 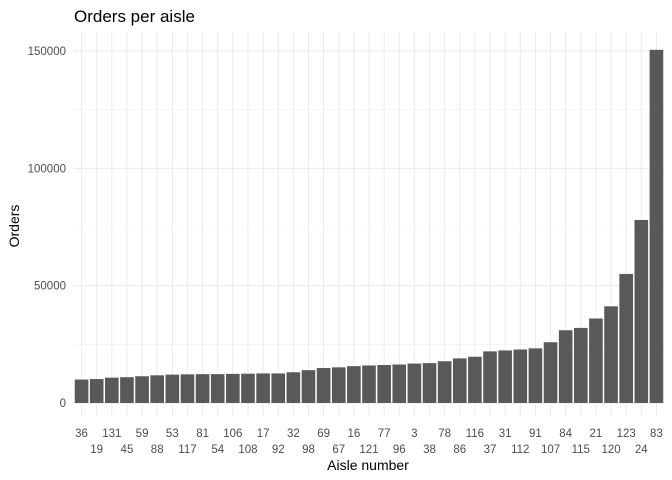 What do you see at coordinates (429, 450) in the screenshot?
I see `x-tick-label: 38` at bounding box center [429, 450].